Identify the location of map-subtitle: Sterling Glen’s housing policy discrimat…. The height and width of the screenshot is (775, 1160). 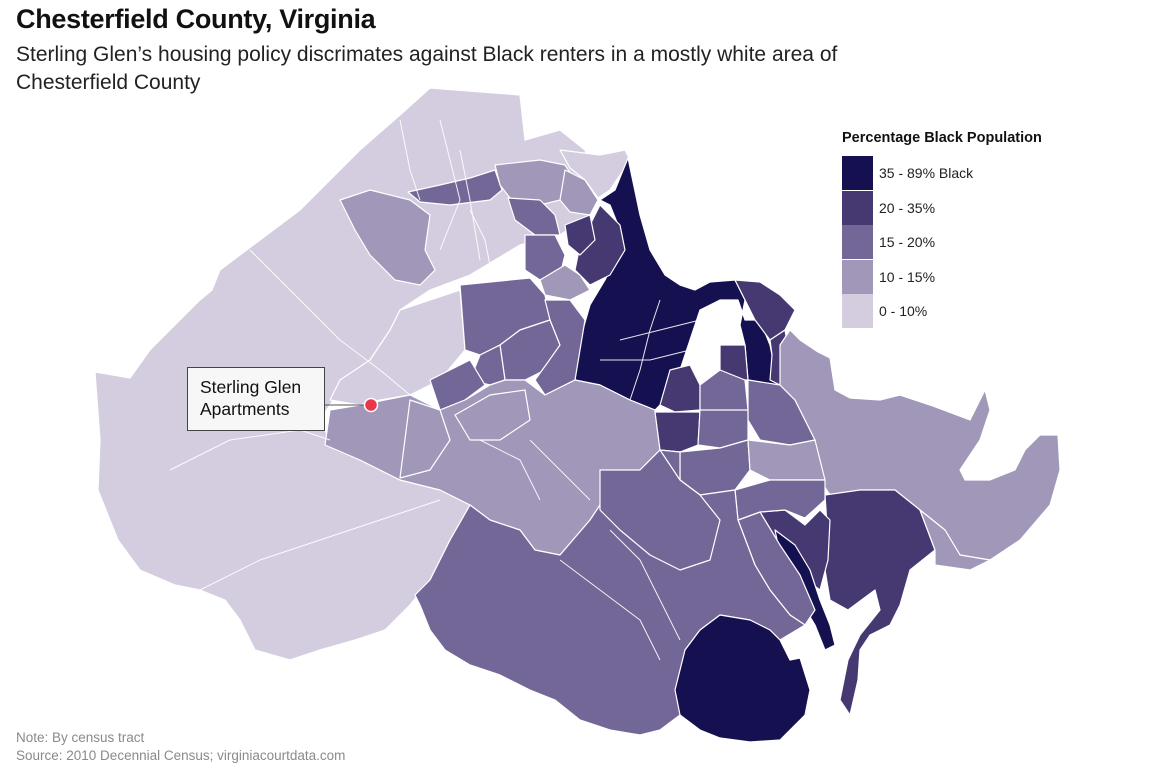
(427, 68).